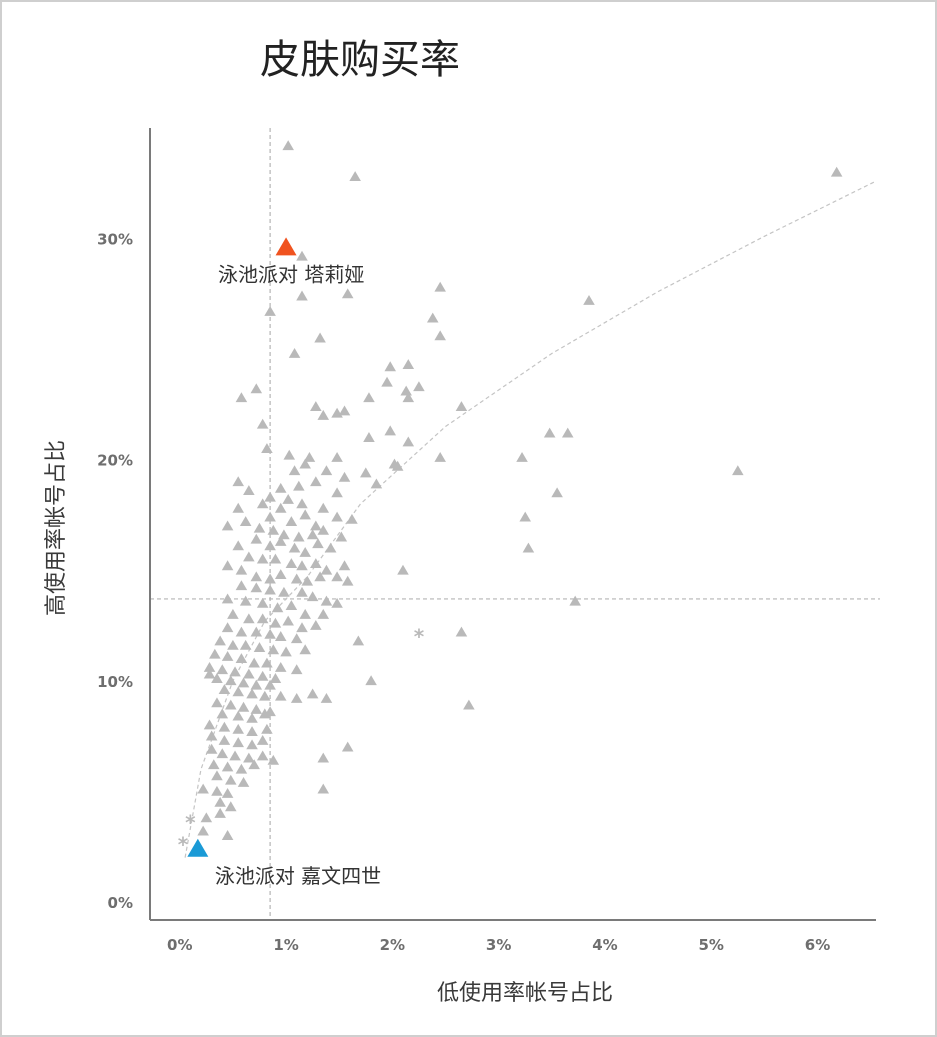 The image size is (937, 1037). What do you see at coordinates (604, 945) in the screenshot?
I see `x-tick-label: 4%` at bounding box center [604, 945].